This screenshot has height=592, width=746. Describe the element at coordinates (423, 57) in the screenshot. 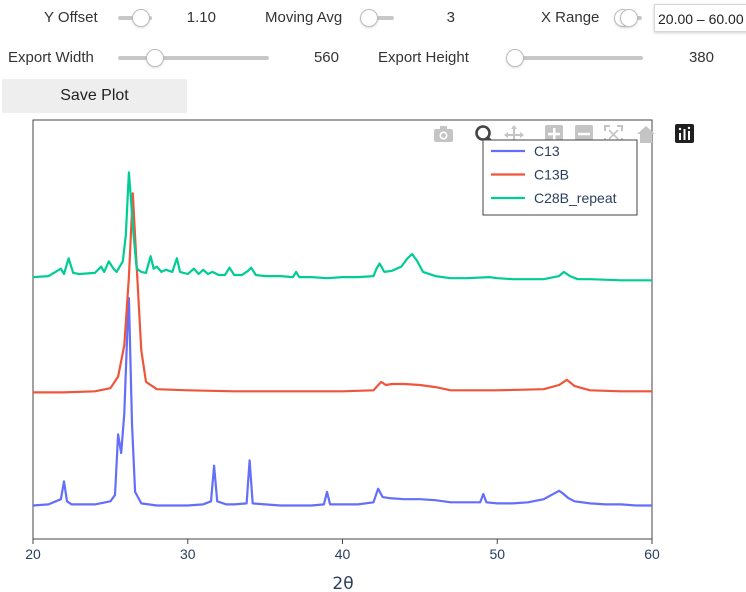

I see `export-height-label: Export Height` at that location.